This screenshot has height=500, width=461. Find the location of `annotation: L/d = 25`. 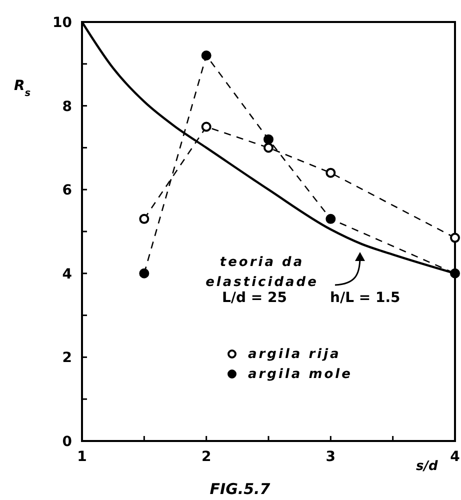

annotation: L/d = 25 is located at coordinates (255, 298).